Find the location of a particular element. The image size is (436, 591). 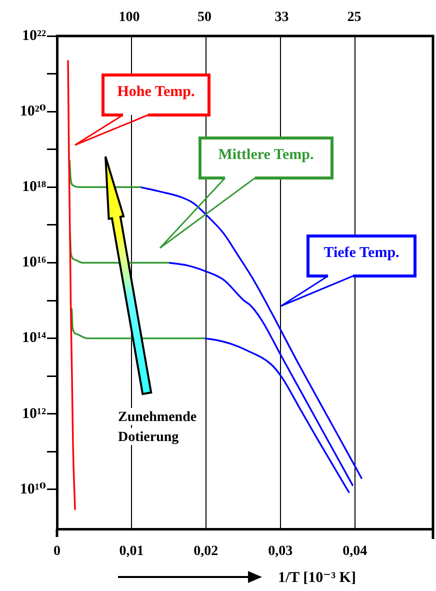

y-tick-label: 10¹⁸ is located at coordinates (34, 187).